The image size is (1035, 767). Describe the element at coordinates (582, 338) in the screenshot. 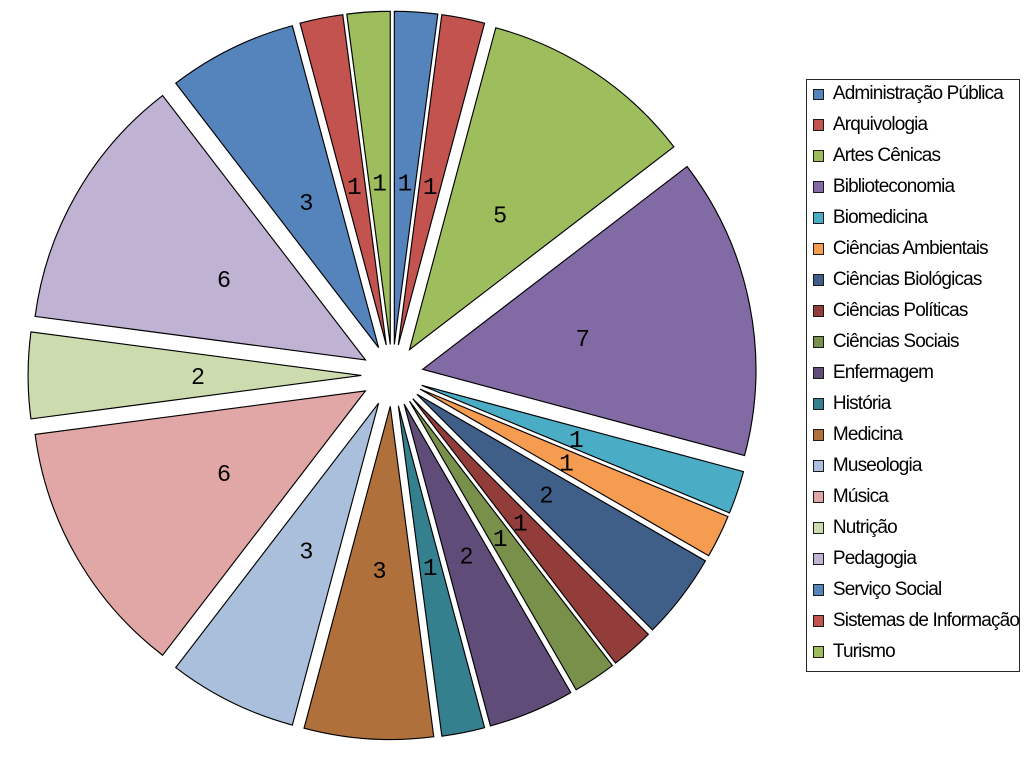

I see `svg-text: 7` at that location.